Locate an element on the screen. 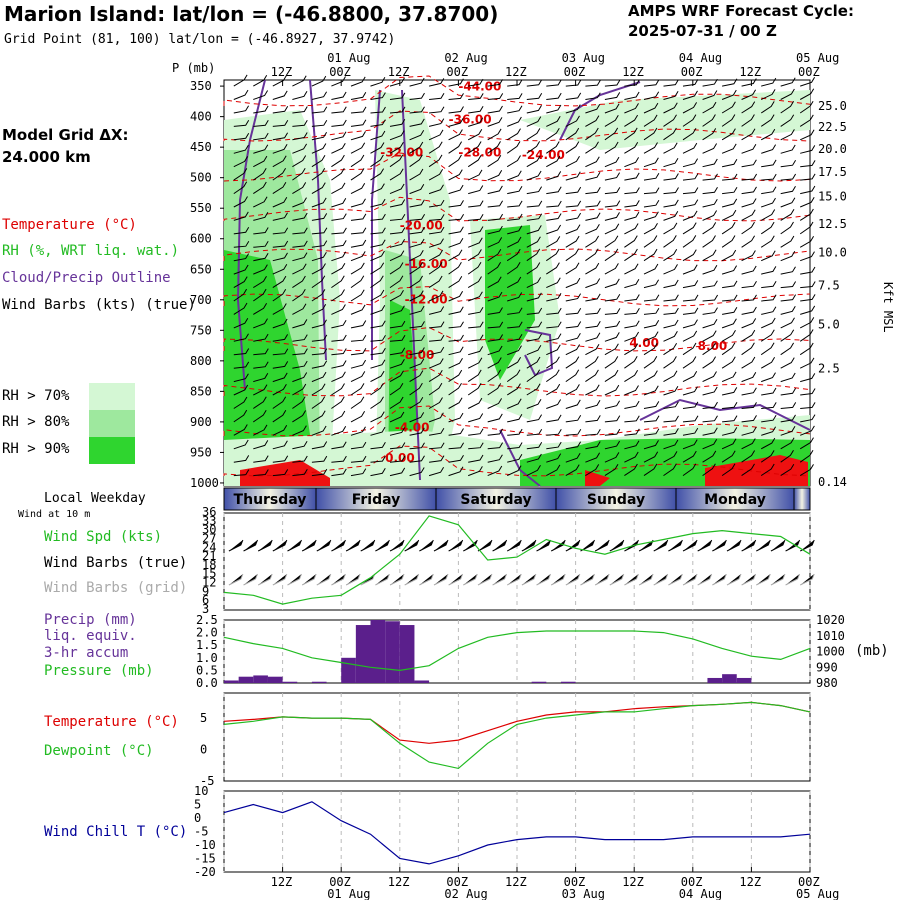 The image size is (900, 900). pressure-tick-label-right: 1010 is located at coordinates (830, 636).